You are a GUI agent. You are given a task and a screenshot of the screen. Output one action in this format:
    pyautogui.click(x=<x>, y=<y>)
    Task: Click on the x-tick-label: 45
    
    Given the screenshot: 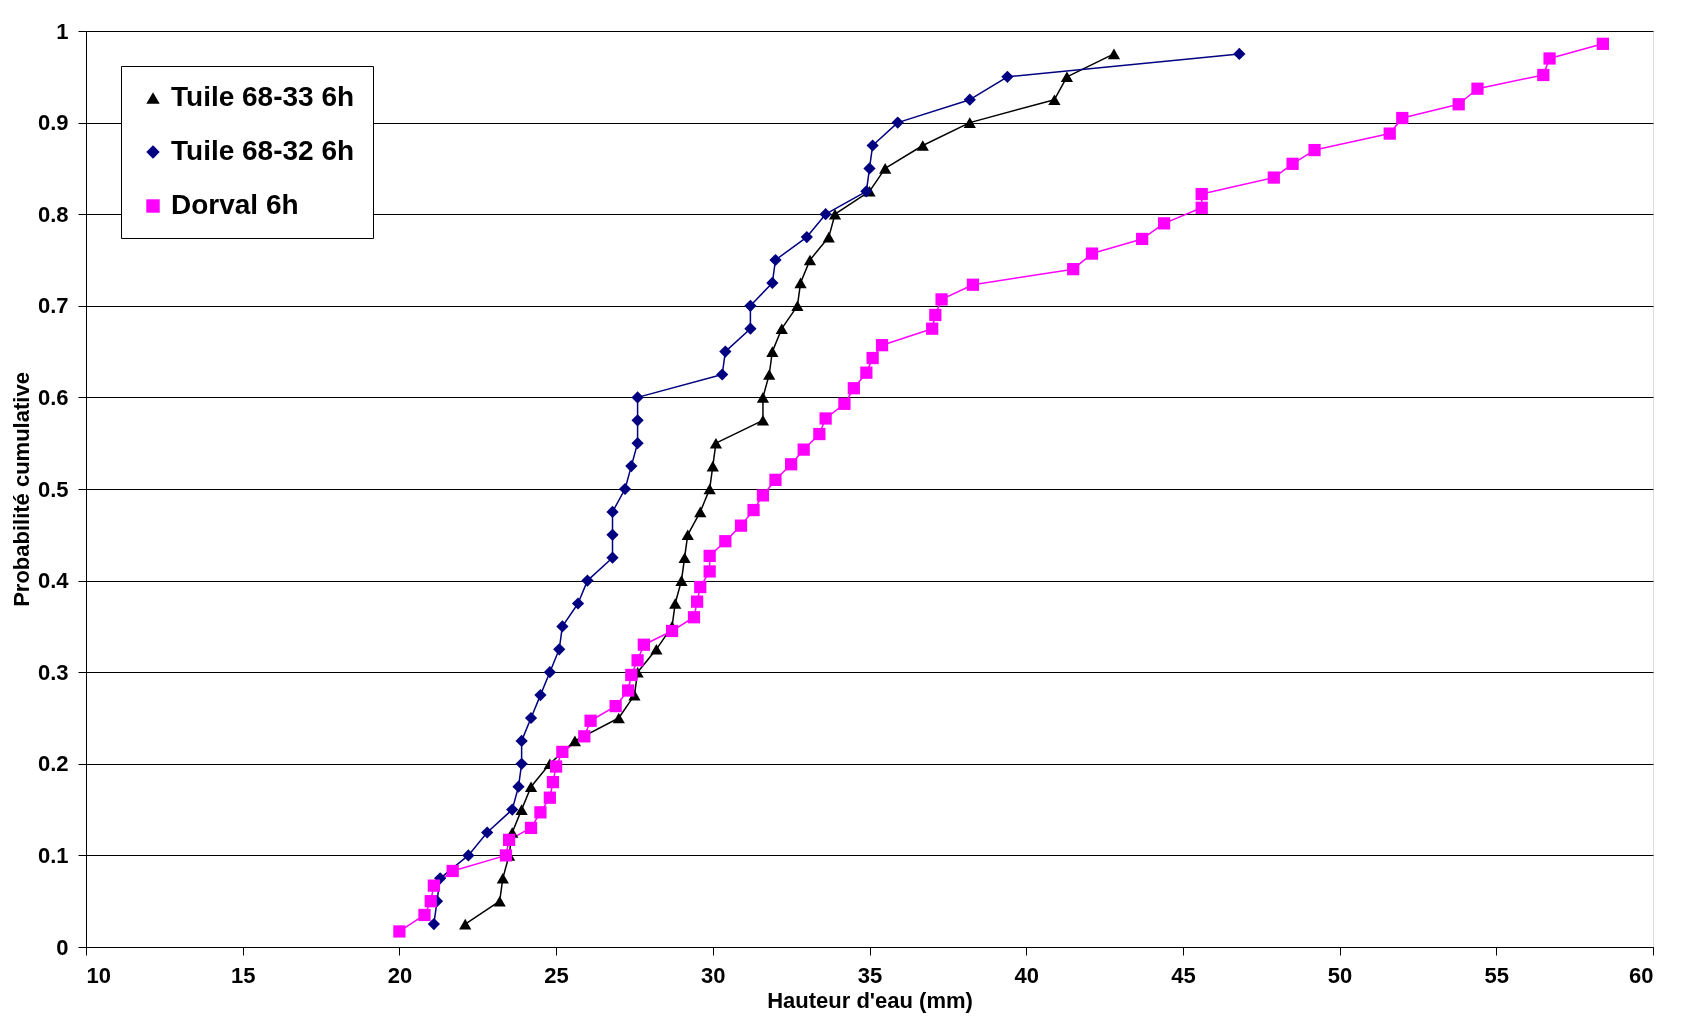 What is the action you would take?
    pyautogui.click(x=1183, y=975)
    